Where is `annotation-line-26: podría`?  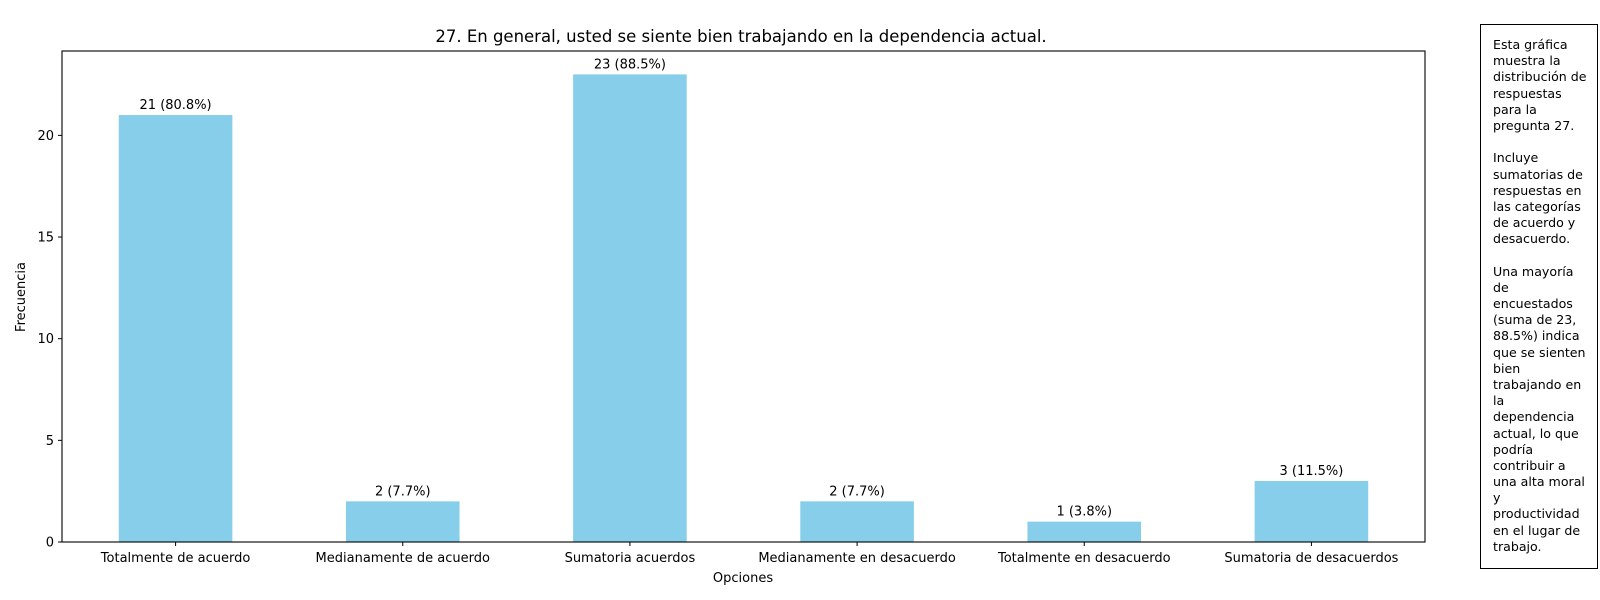
annotation-line-26: podría is located at coordinates (1513, 449).